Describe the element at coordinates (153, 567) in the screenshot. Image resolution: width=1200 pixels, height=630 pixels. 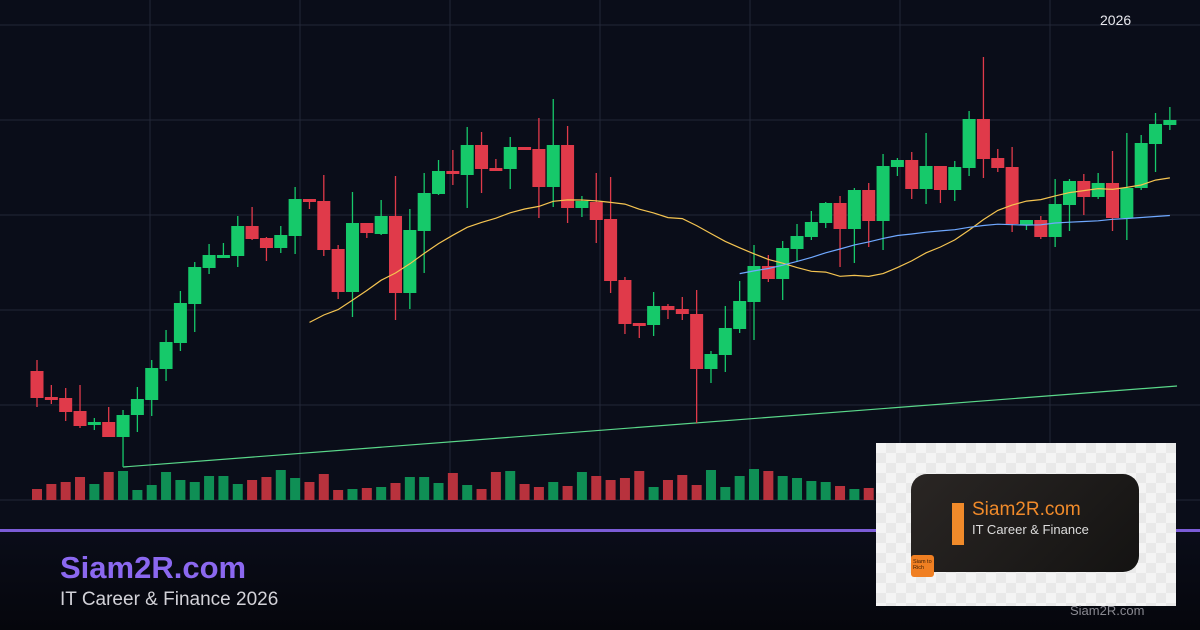
I see `brand-title: Siam2R.com` at that location.